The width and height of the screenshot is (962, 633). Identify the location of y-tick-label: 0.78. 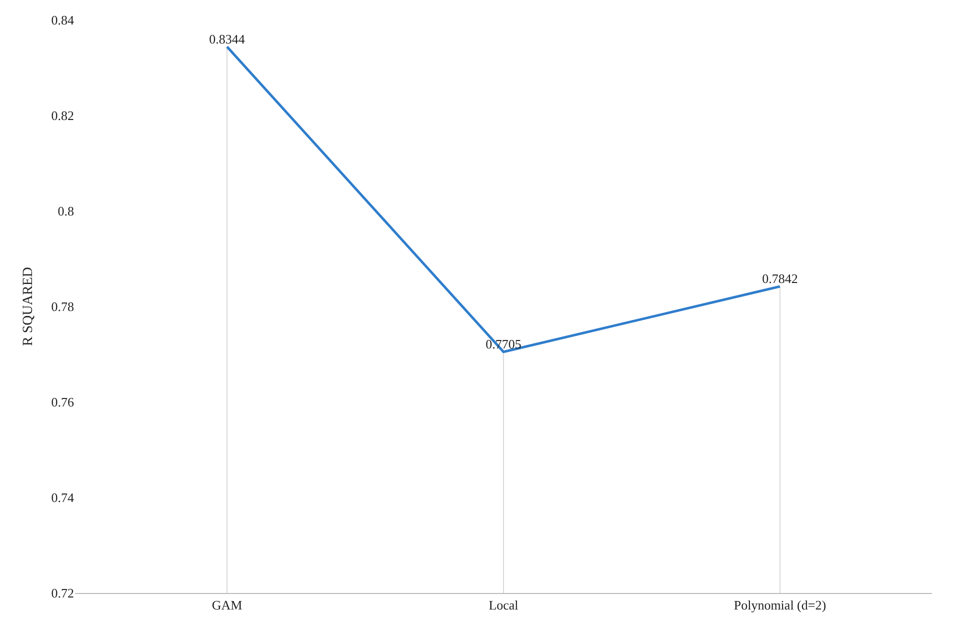
(62, 306).